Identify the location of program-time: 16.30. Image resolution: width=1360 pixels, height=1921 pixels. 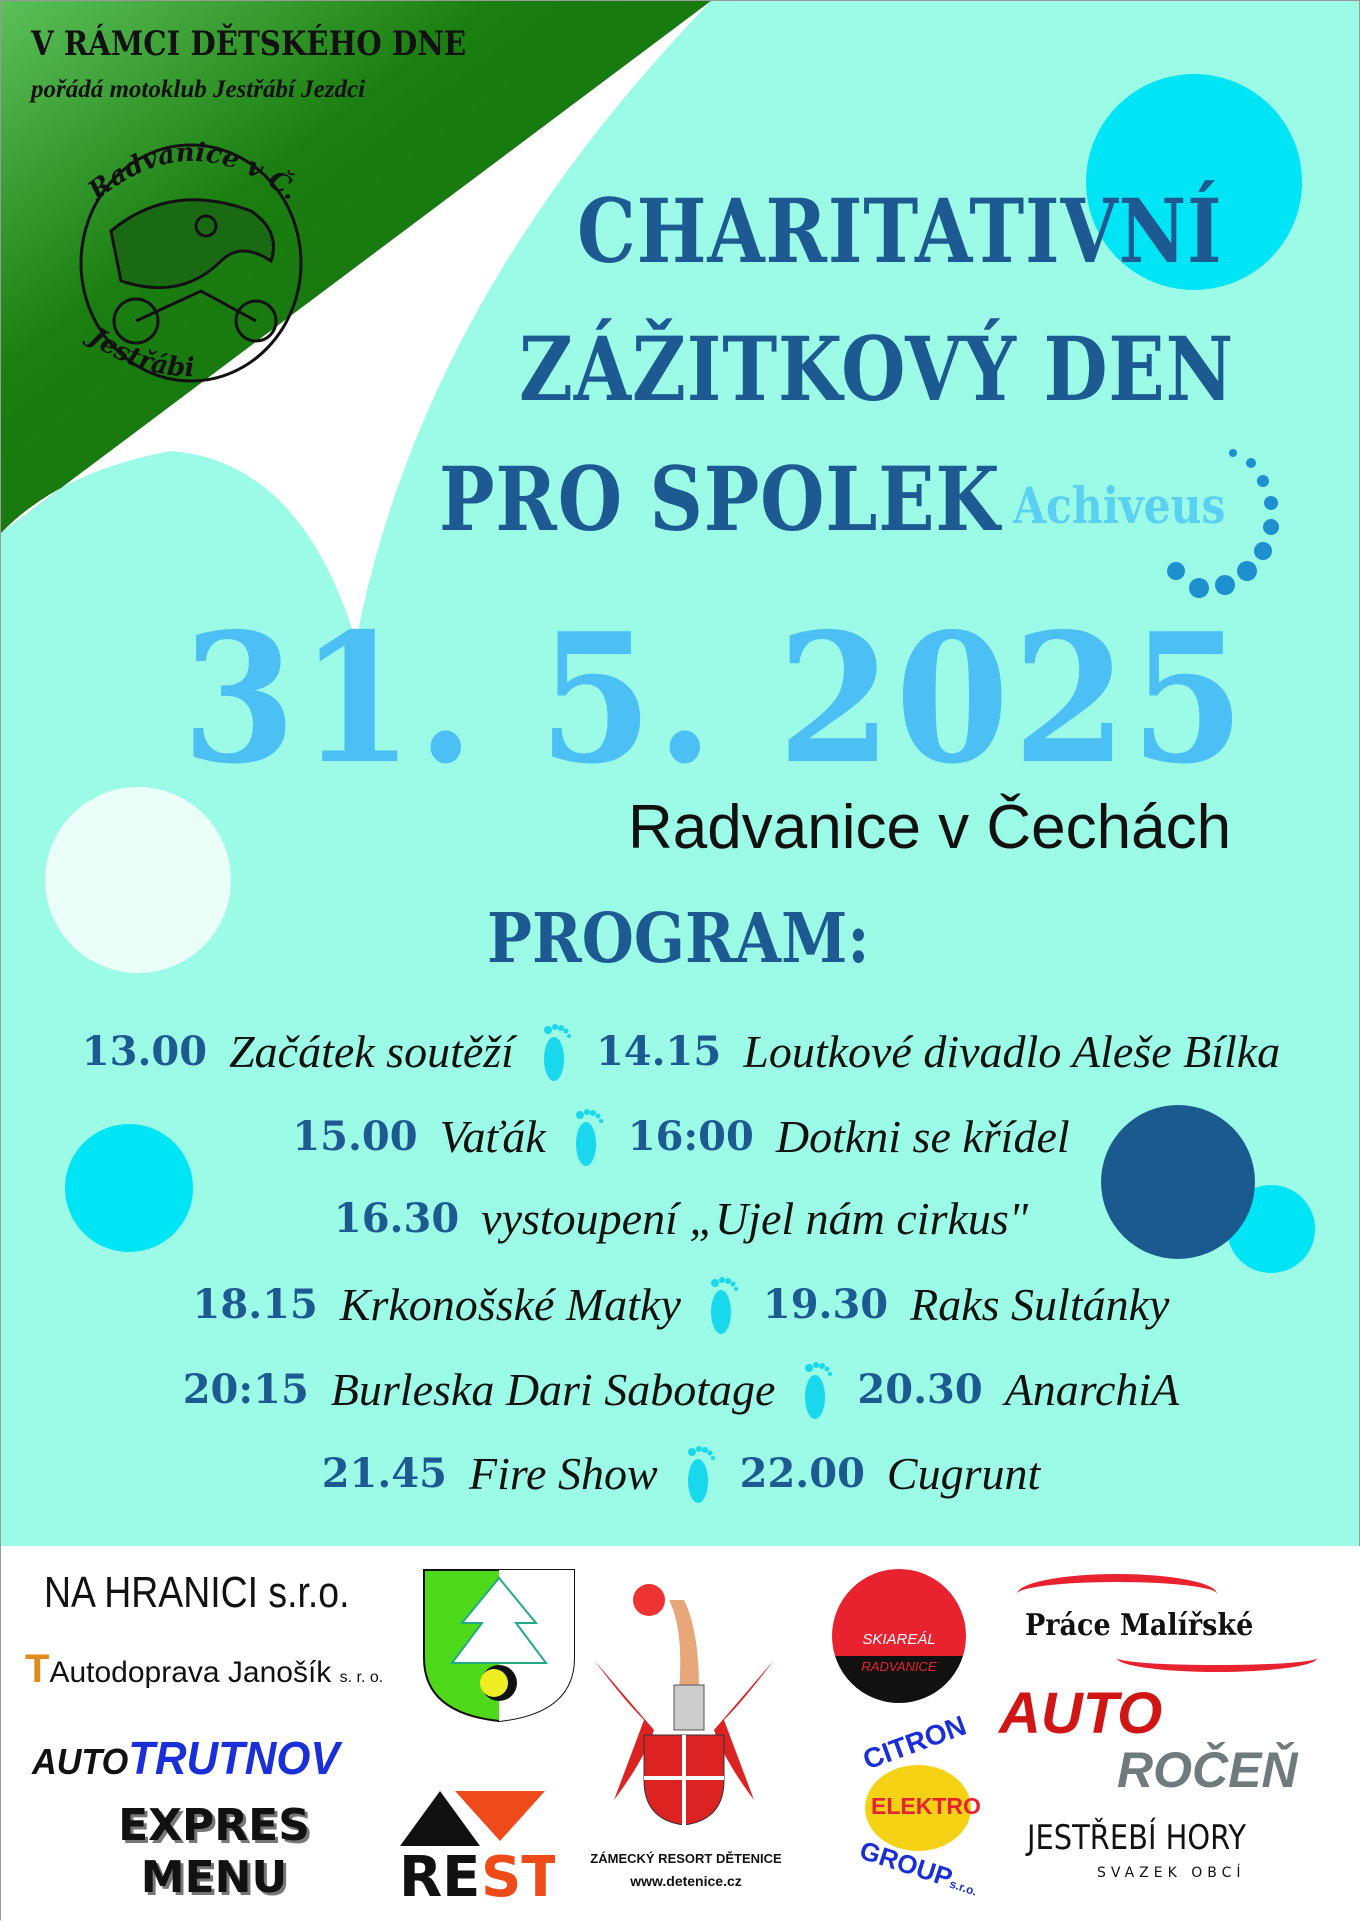
(396, 1218).